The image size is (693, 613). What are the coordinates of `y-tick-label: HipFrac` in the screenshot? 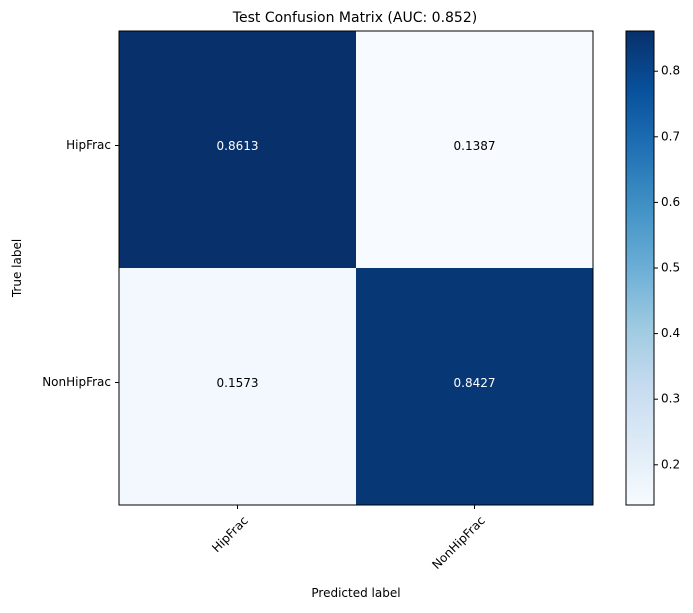 It's located at (88, 145).